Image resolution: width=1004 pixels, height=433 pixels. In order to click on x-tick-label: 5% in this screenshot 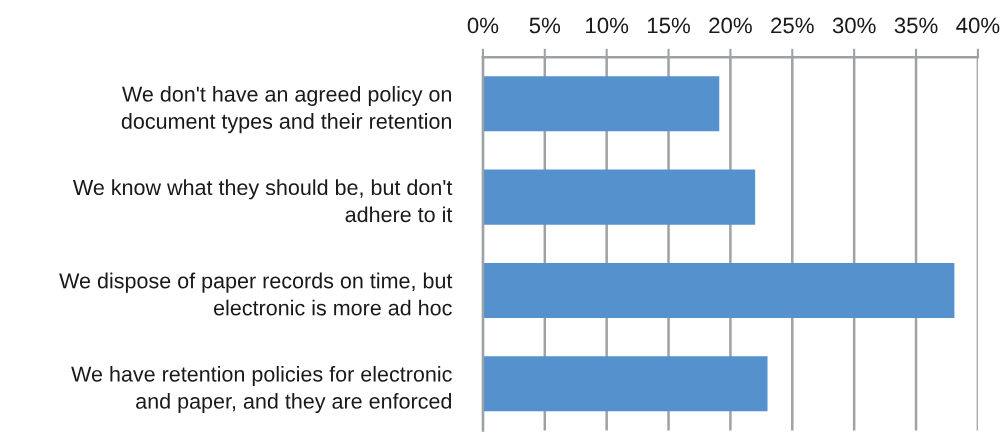, I will do `click(545, 25)`.